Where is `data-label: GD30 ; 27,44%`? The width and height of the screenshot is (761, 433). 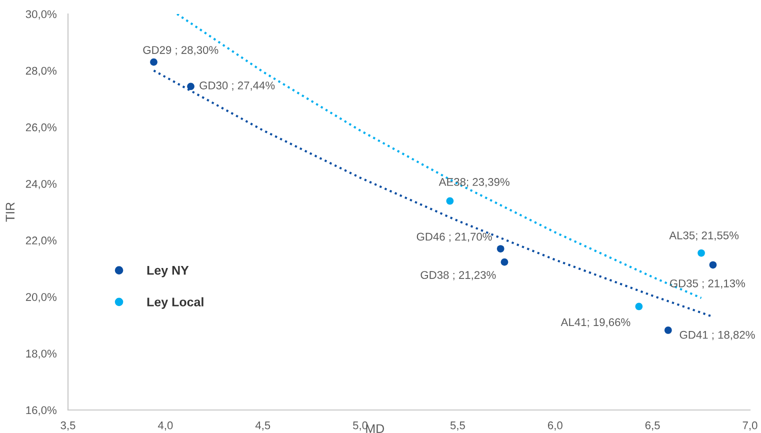
data-label: GD30 ; 27,44% is located at coordinates (237, 86).